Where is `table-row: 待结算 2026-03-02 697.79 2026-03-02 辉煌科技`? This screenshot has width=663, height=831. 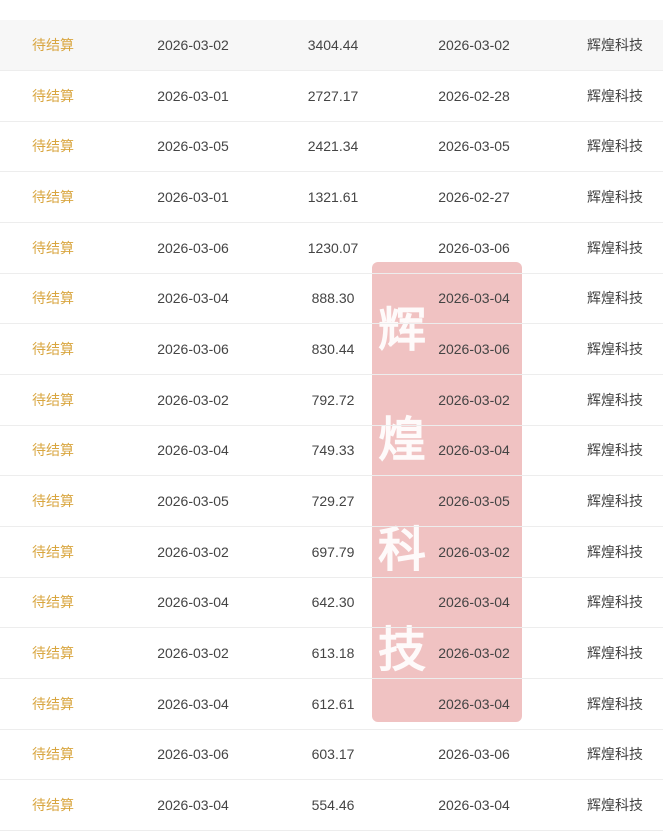
table-row: 待结算 2026-03-02 697.79 2026-03-02 辉煌科技 is located at coordinates (331, 552).